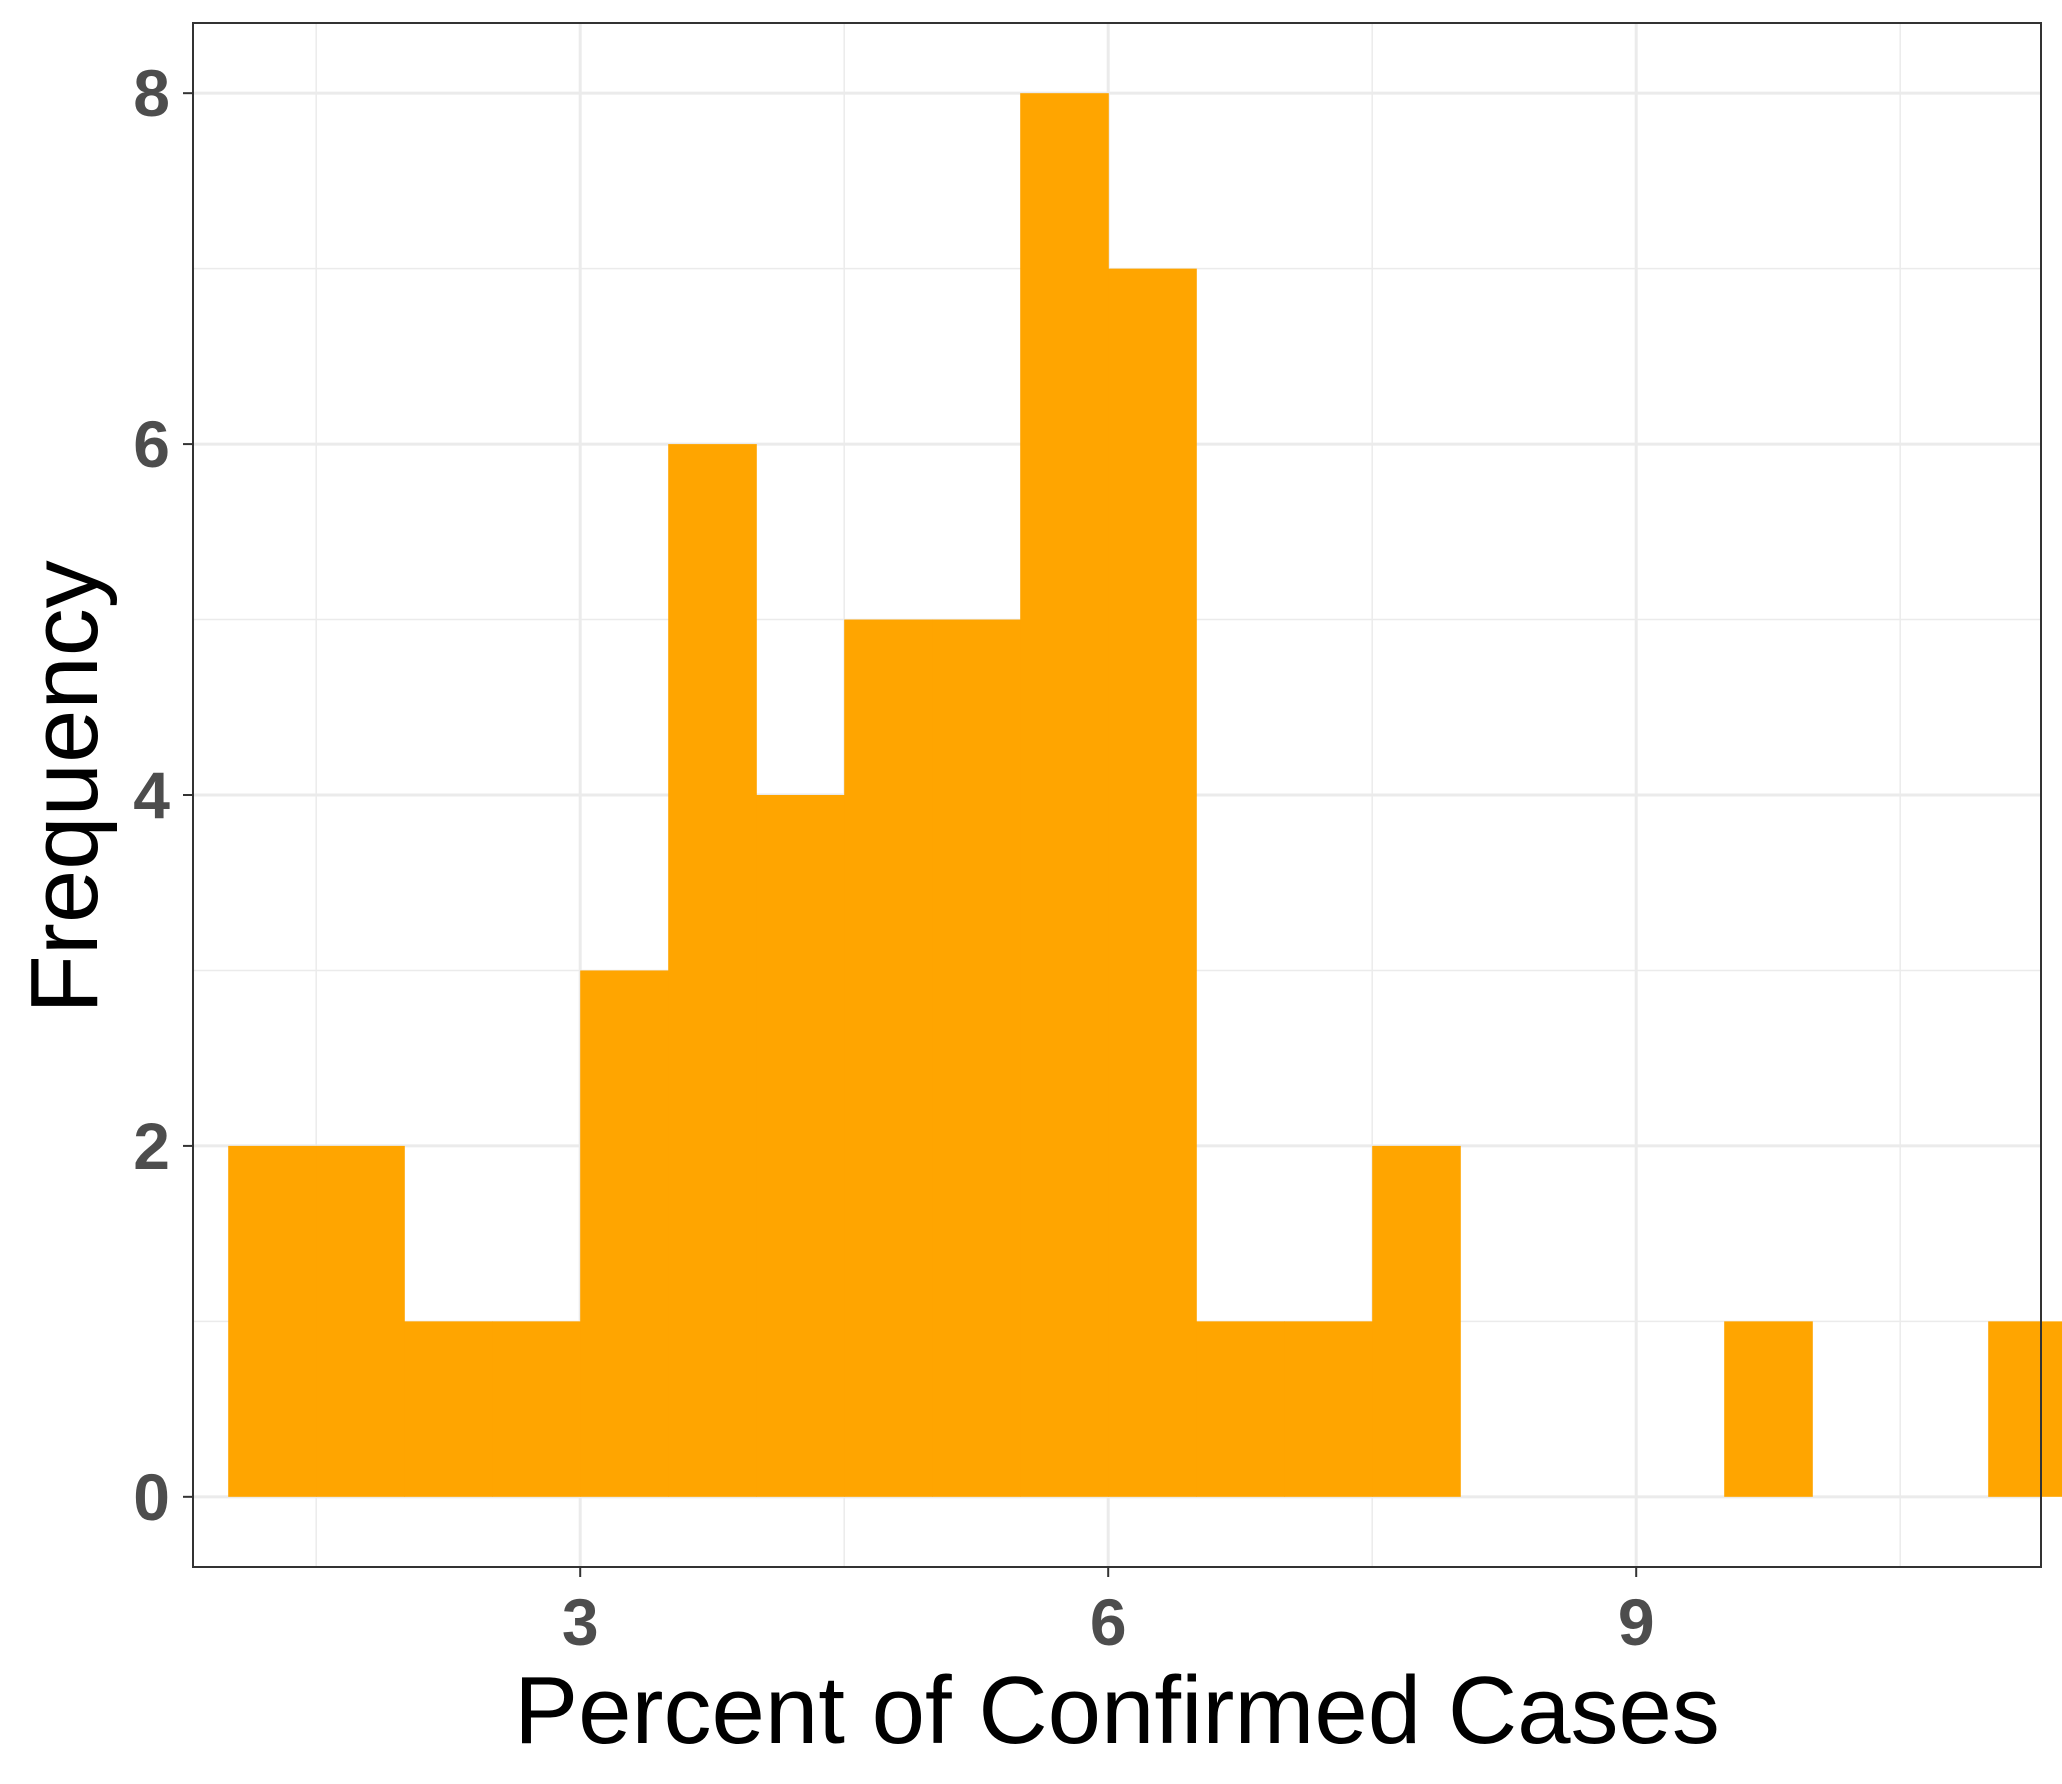 Image resolution: width=2062 pixels, height=1784 pixels. What do you see at coordinates (64, 787) in the screenshot?
I see `y-axis-title: Frequency` at bounding box center [64, 787].